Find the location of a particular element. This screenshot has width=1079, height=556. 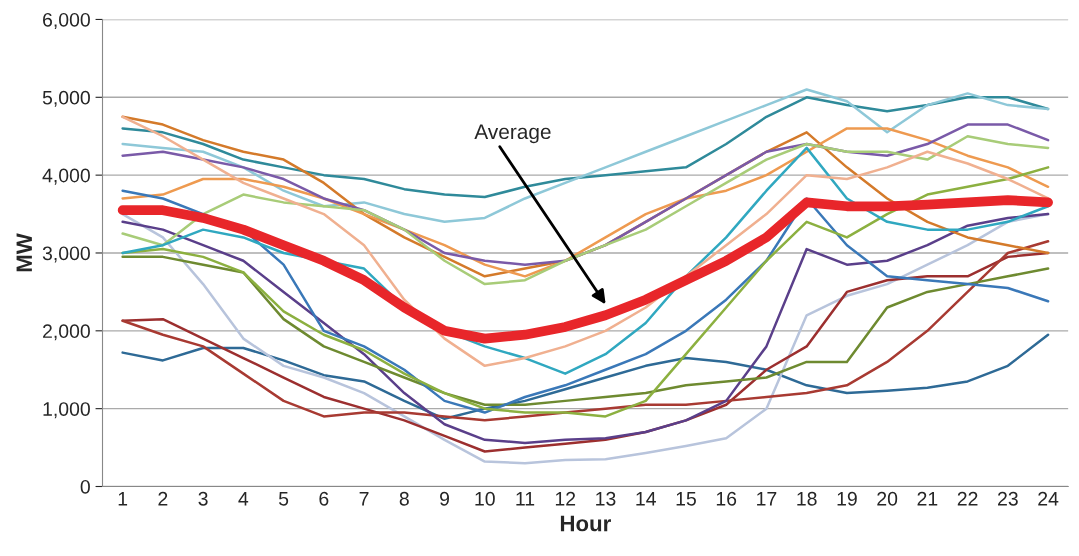

x-tick-label: 21 is located at coordinates (927, 498).